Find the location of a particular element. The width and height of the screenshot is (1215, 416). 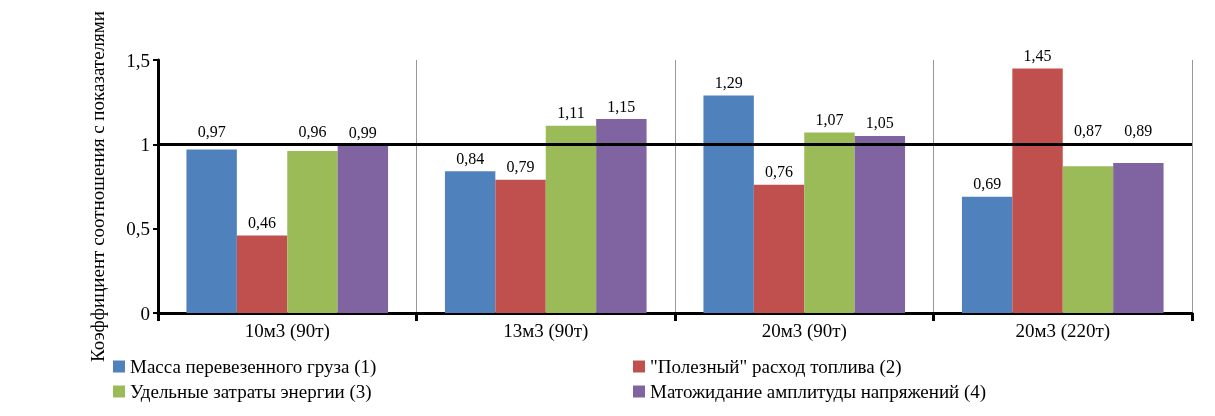

data-label: 1,29 is located at coordinates (728, 82).